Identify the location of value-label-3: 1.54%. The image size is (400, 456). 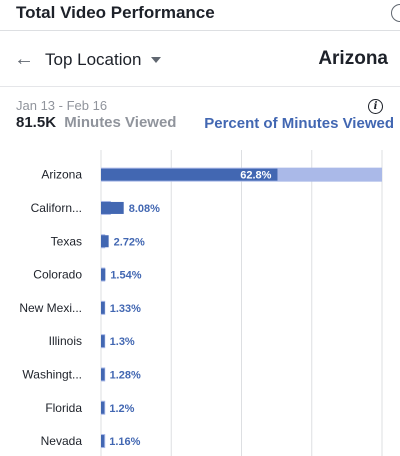
(125, 276).